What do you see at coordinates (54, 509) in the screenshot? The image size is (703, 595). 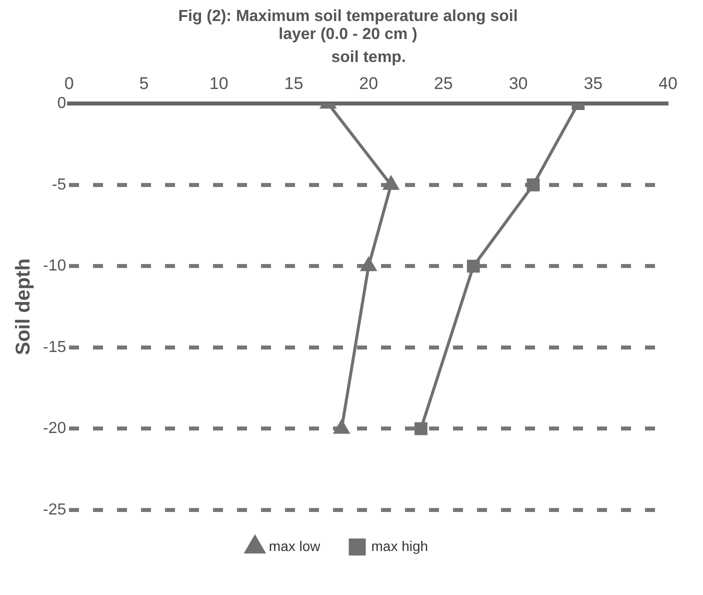 I see `y-tick-label: -25` at bounding box center [54, 509].